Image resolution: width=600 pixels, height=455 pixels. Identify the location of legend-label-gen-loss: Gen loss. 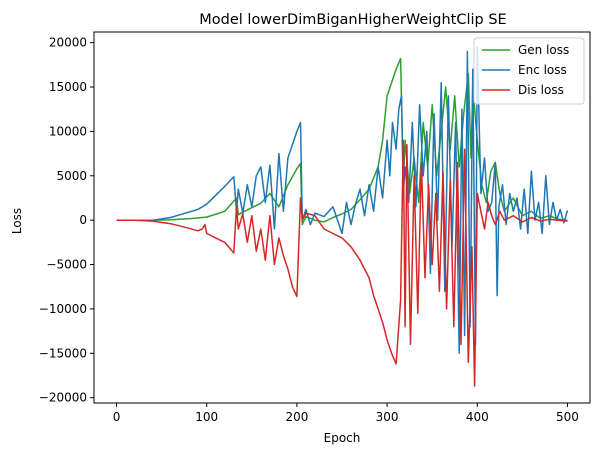
(543, 50).